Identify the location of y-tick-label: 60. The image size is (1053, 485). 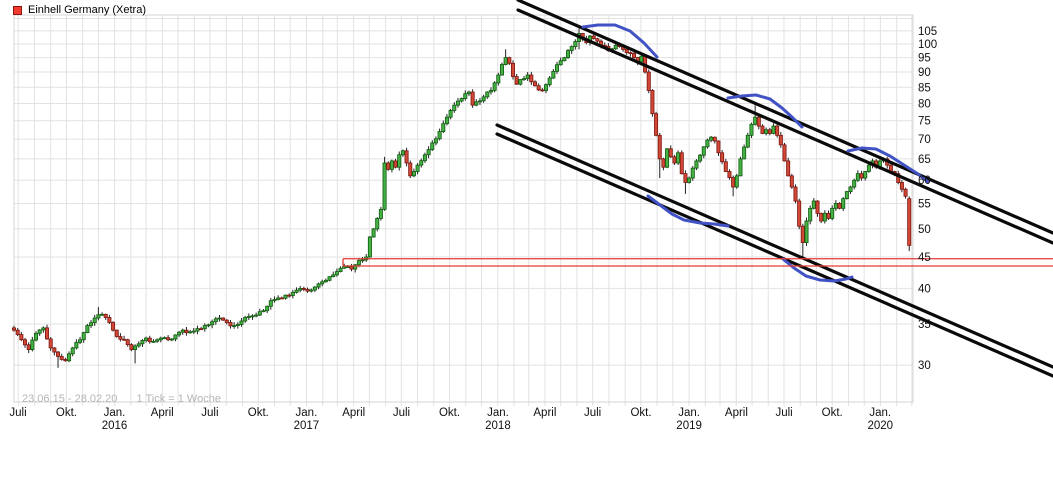
(924, 181).